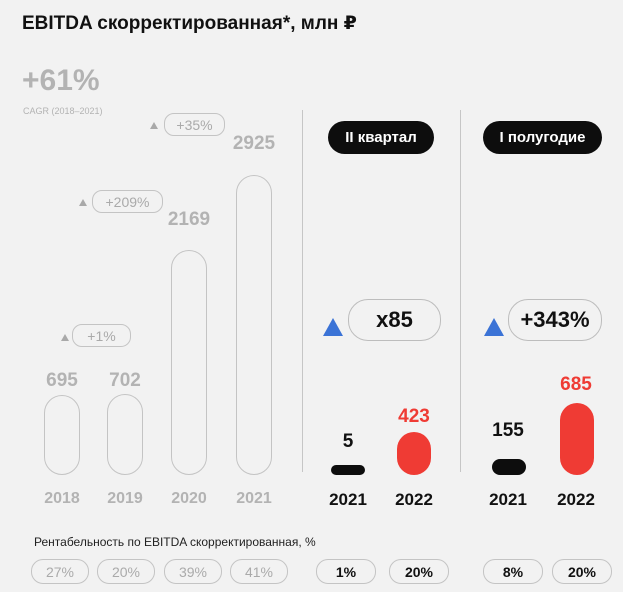 Image resolution: width=623 pixels, height=592 pixels. What do you see at coordinates (101, 335) in the screenshot?
I see `growth-pill: +1%` at bounding box center [101, 335].